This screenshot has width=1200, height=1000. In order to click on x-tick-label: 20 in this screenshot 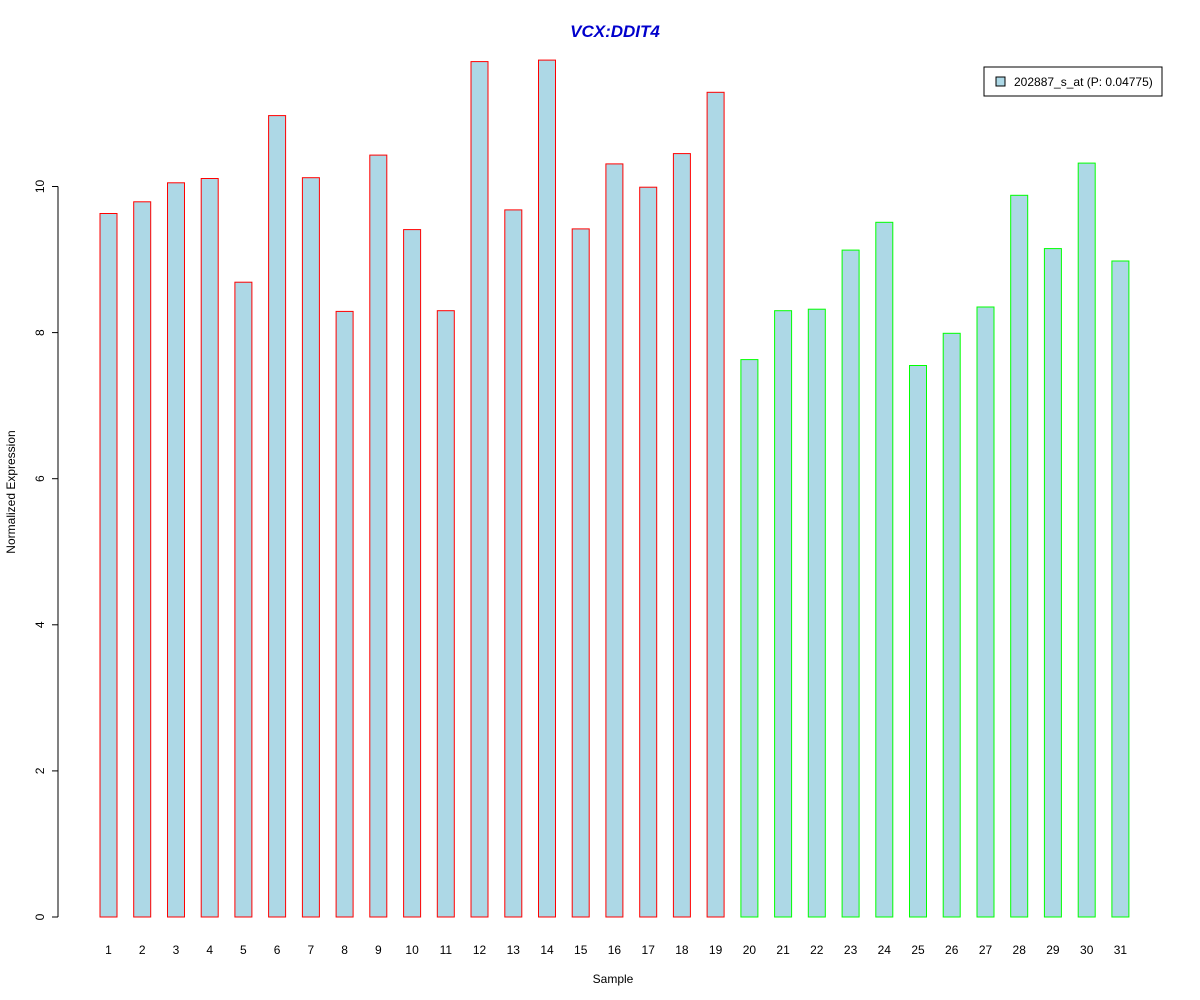, I will do `click(750, 950)`.